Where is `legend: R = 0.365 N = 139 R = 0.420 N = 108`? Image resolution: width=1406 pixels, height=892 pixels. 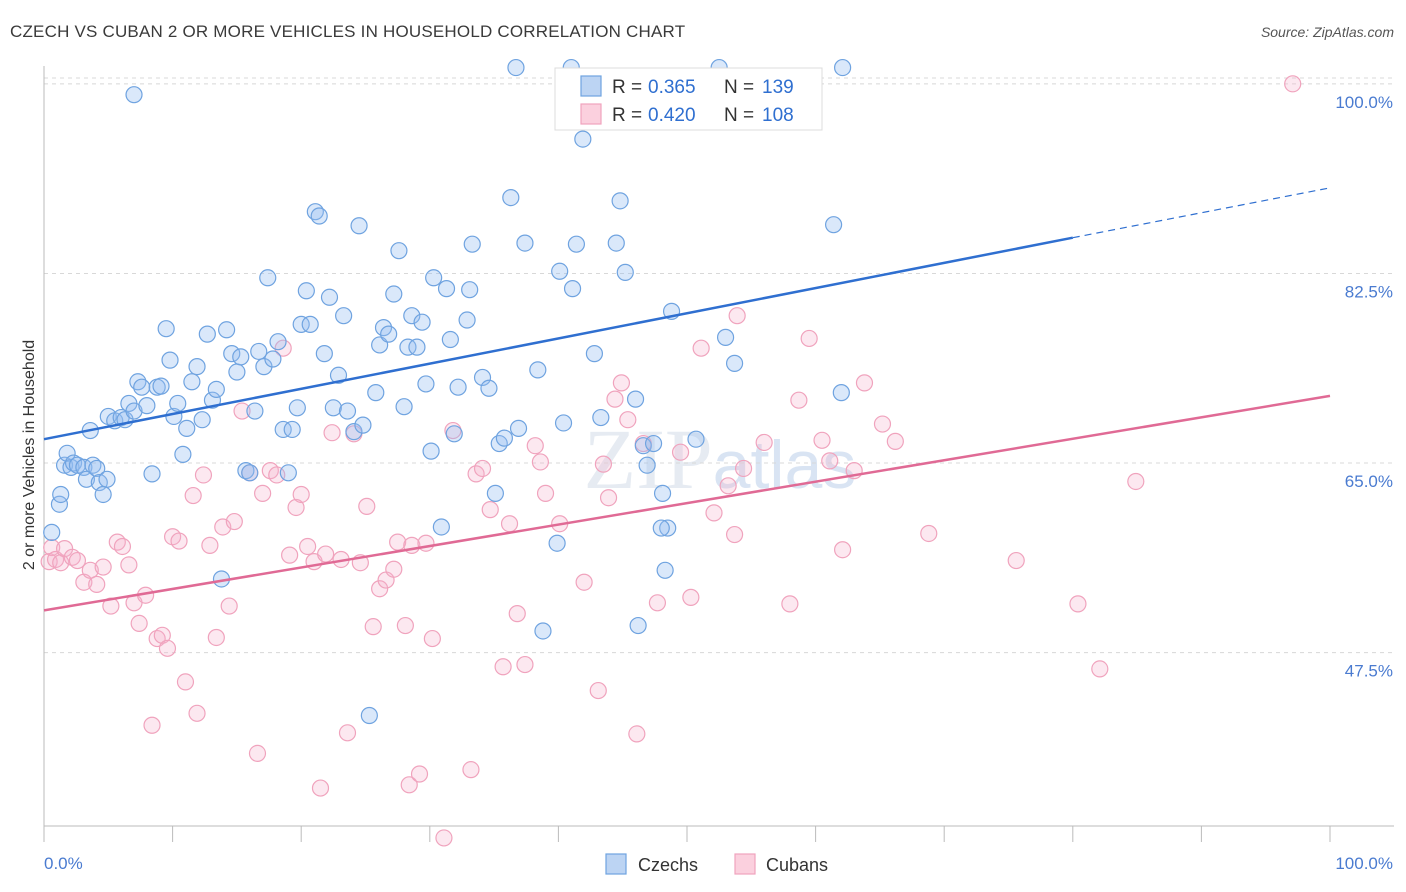
legend: R = 0.365 N = 139 R = 0.420 N = 108 is located at coordinates (688, 99).